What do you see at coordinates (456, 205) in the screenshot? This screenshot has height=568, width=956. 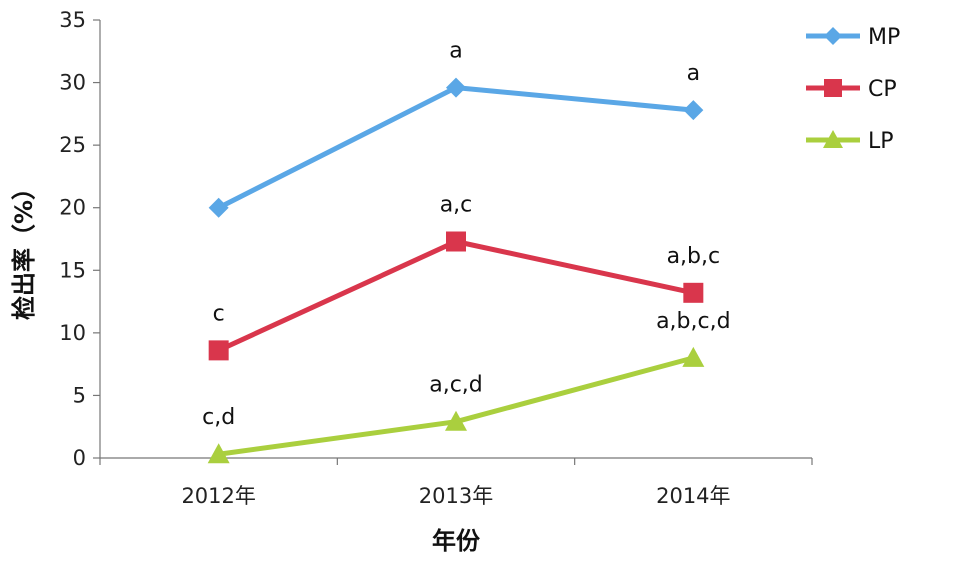 I see `data-label: a,c` at bounding box center [456, 205].